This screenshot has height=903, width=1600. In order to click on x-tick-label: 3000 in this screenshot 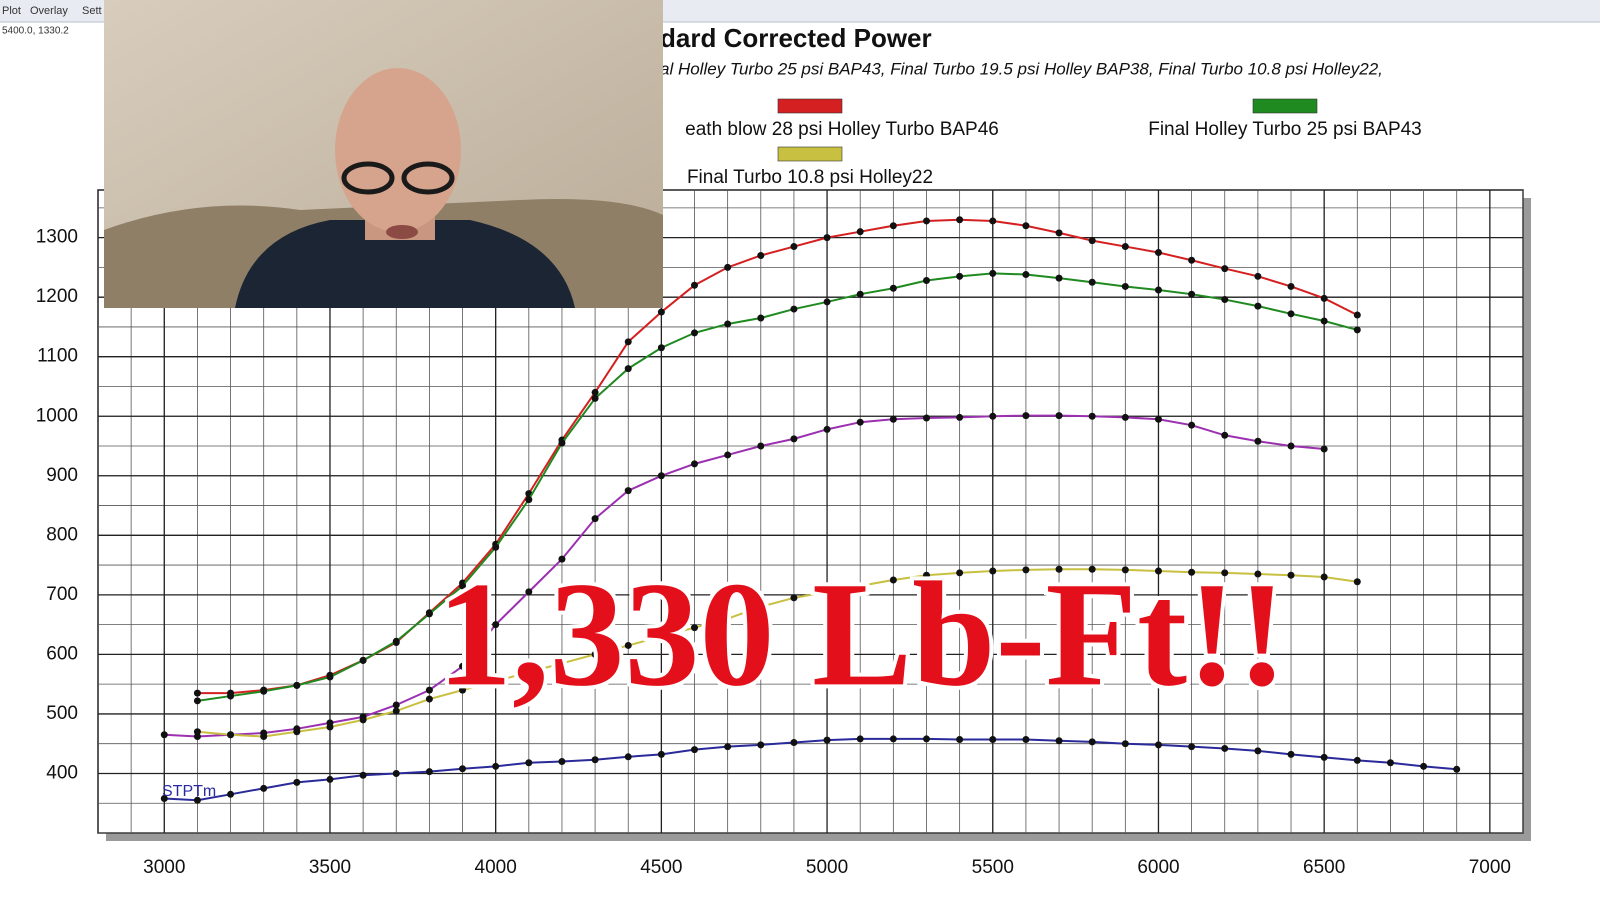, I will do `click(164, 867)`.